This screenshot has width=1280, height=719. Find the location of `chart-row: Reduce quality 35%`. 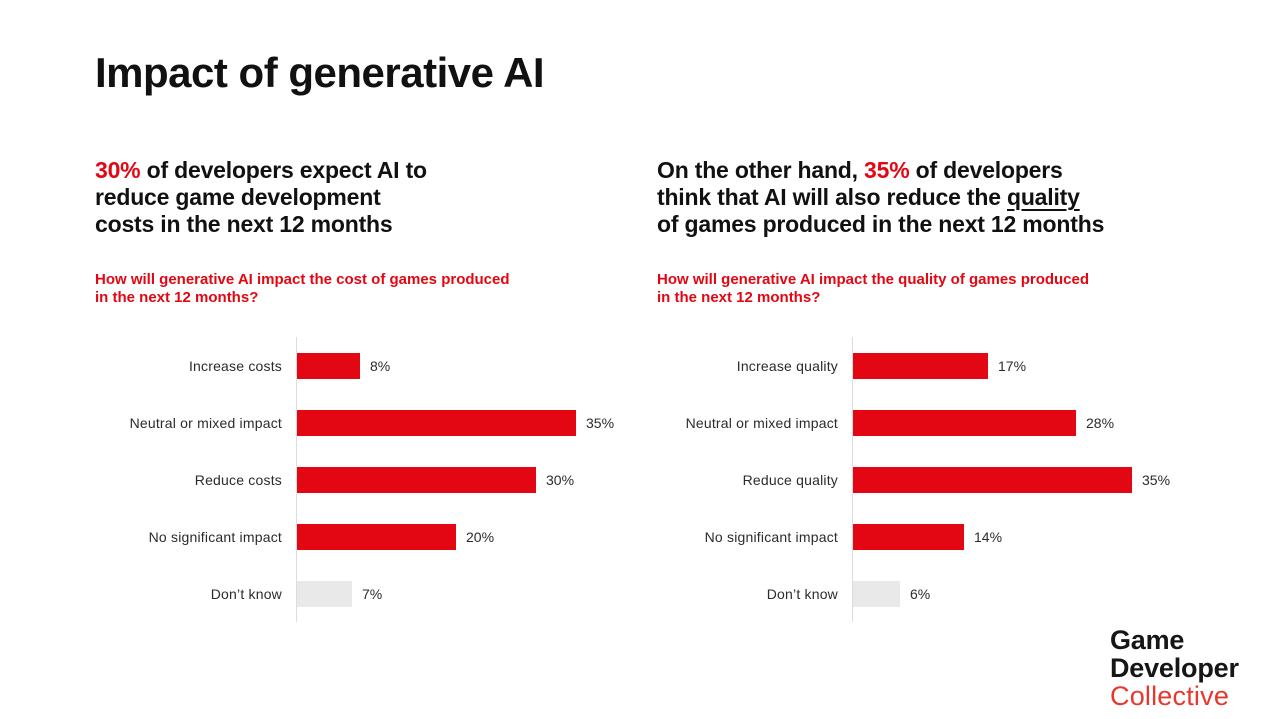

chart-row: Reduce quality 35% is located at coordinates (910, 479).